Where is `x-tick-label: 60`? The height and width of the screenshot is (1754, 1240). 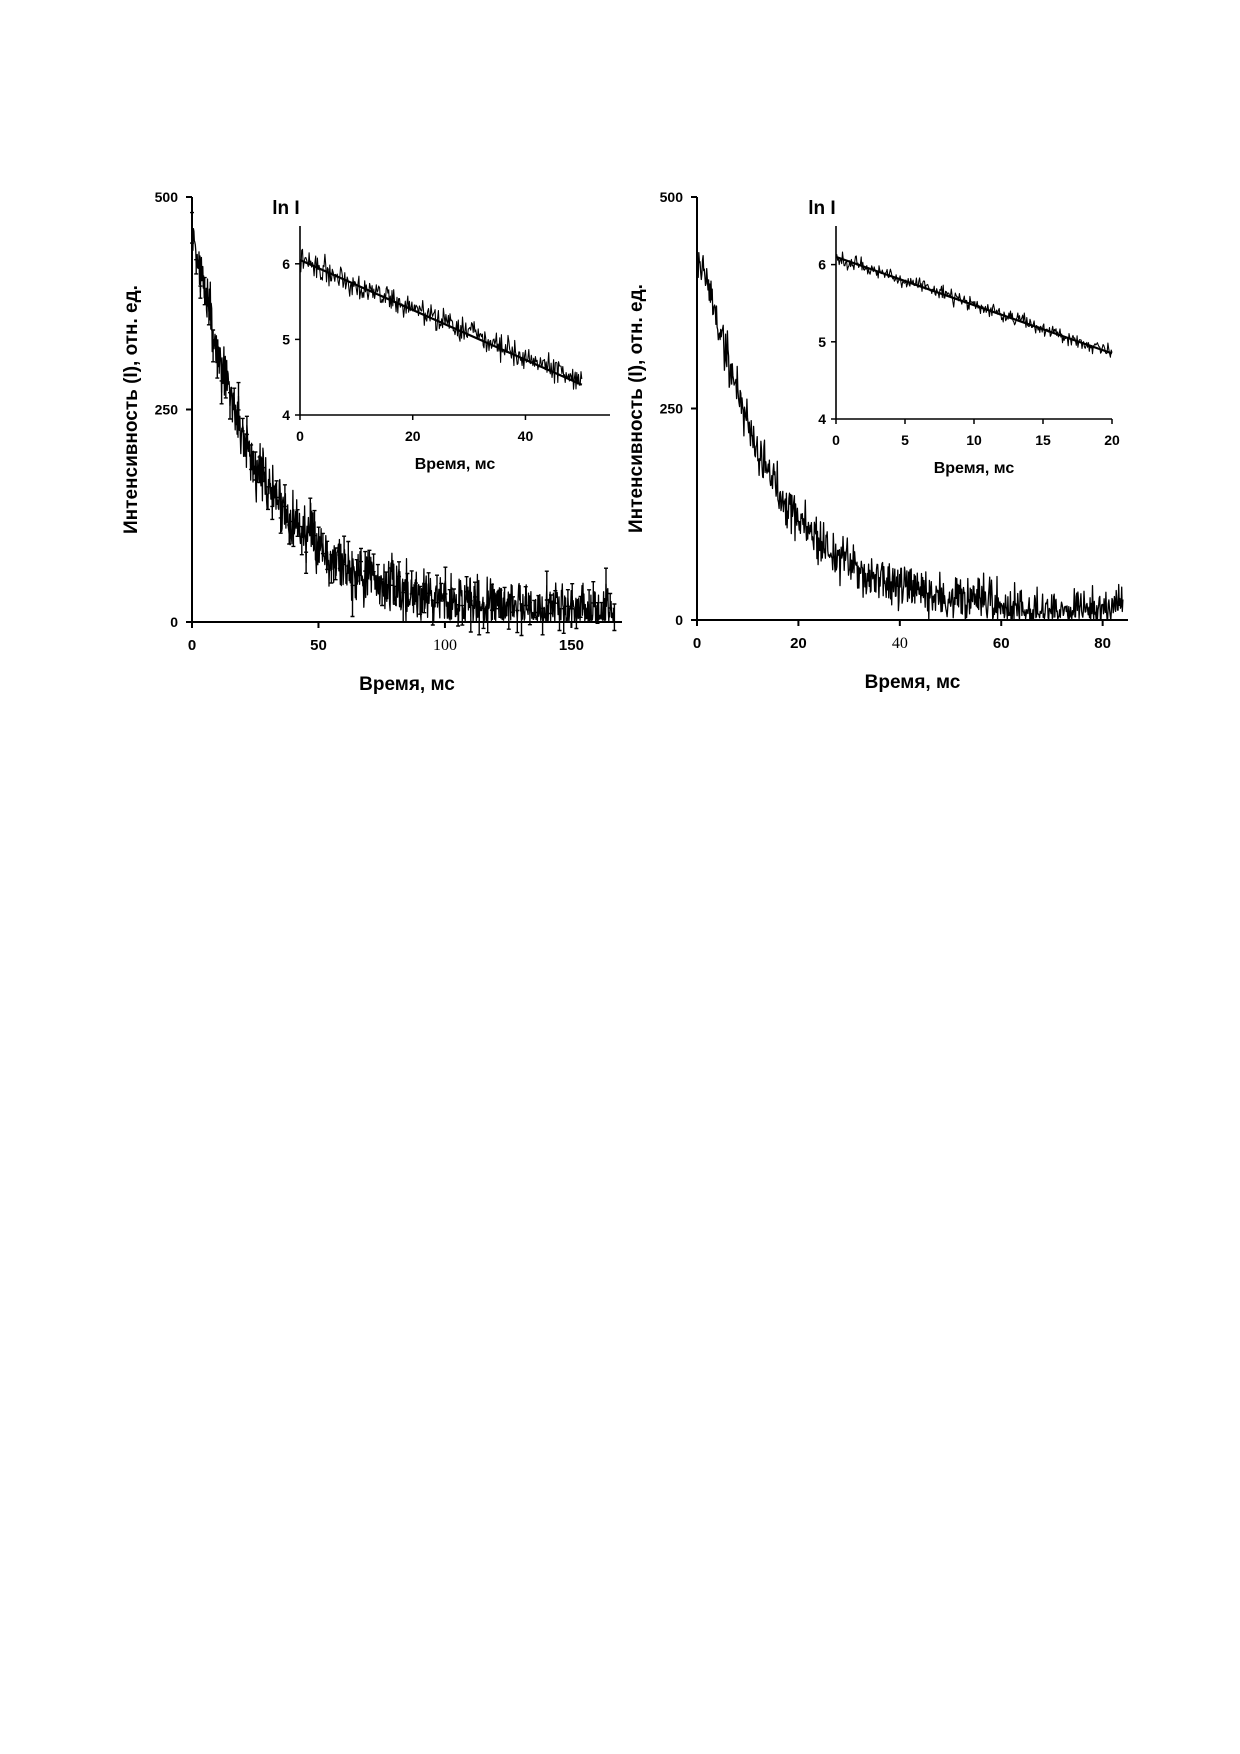
x-tick-label: 60 is located at coordinates (1001, 643).